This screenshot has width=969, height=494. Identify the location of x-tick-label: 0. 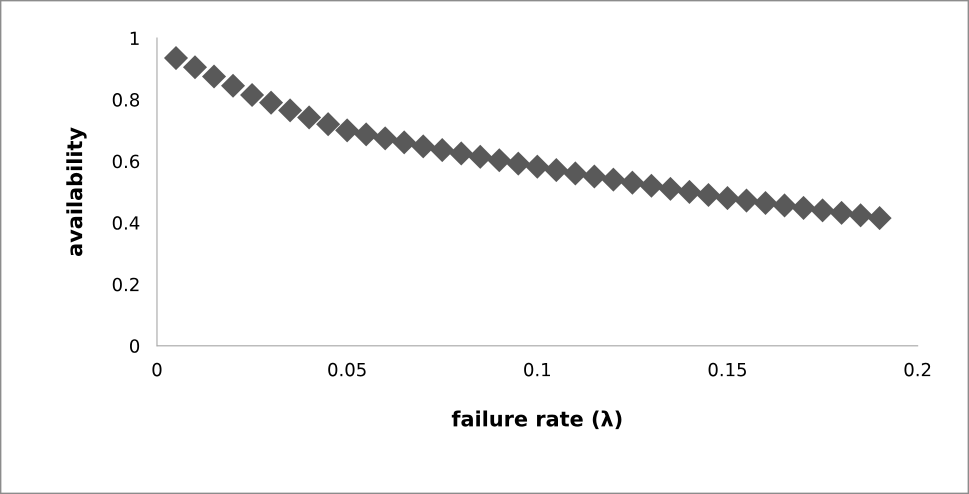
(157, 369).